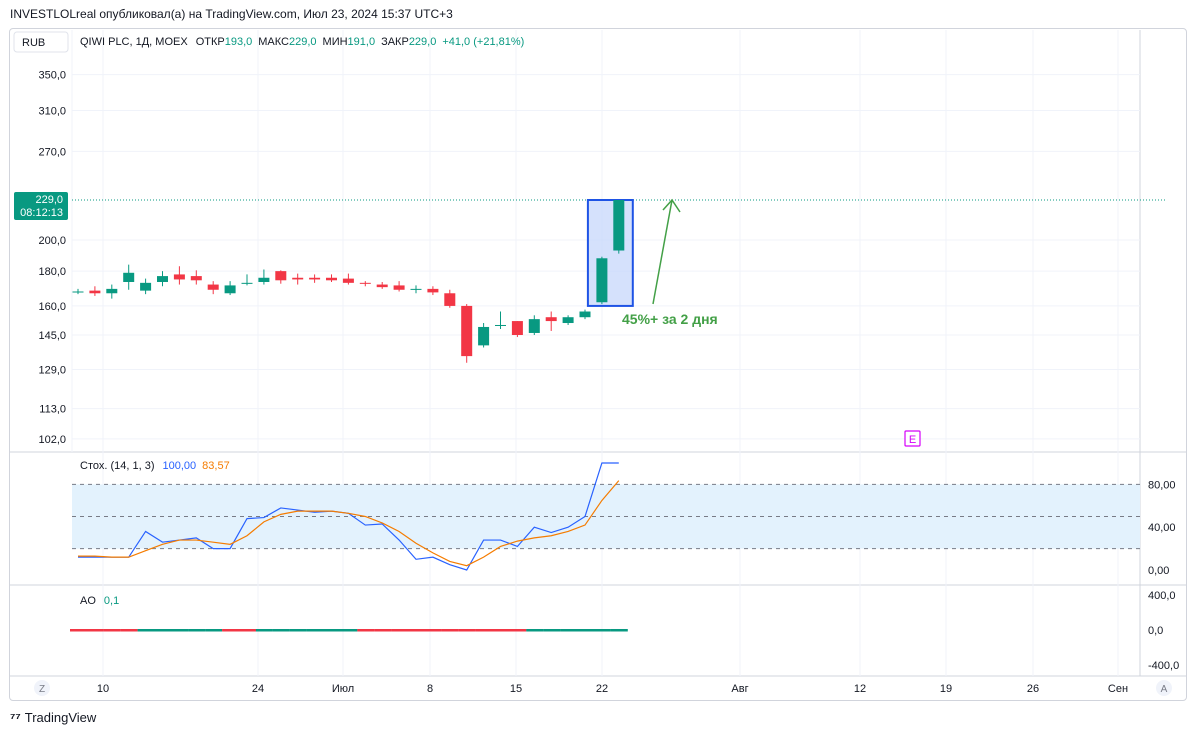  What do you see at coordinates (33, 43) in the screenshot?
I see `currency-label: RUB` at bounding box center [33, 43].